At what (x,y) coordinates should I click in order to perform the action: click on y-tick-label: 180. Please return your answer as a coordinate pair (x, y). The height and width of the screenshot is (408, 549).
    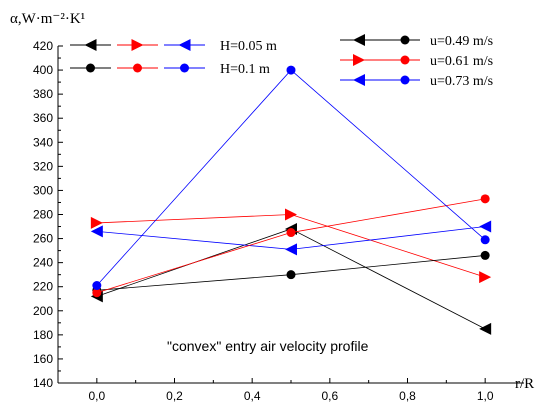
    Looking at the image, I should click on (43, 335).